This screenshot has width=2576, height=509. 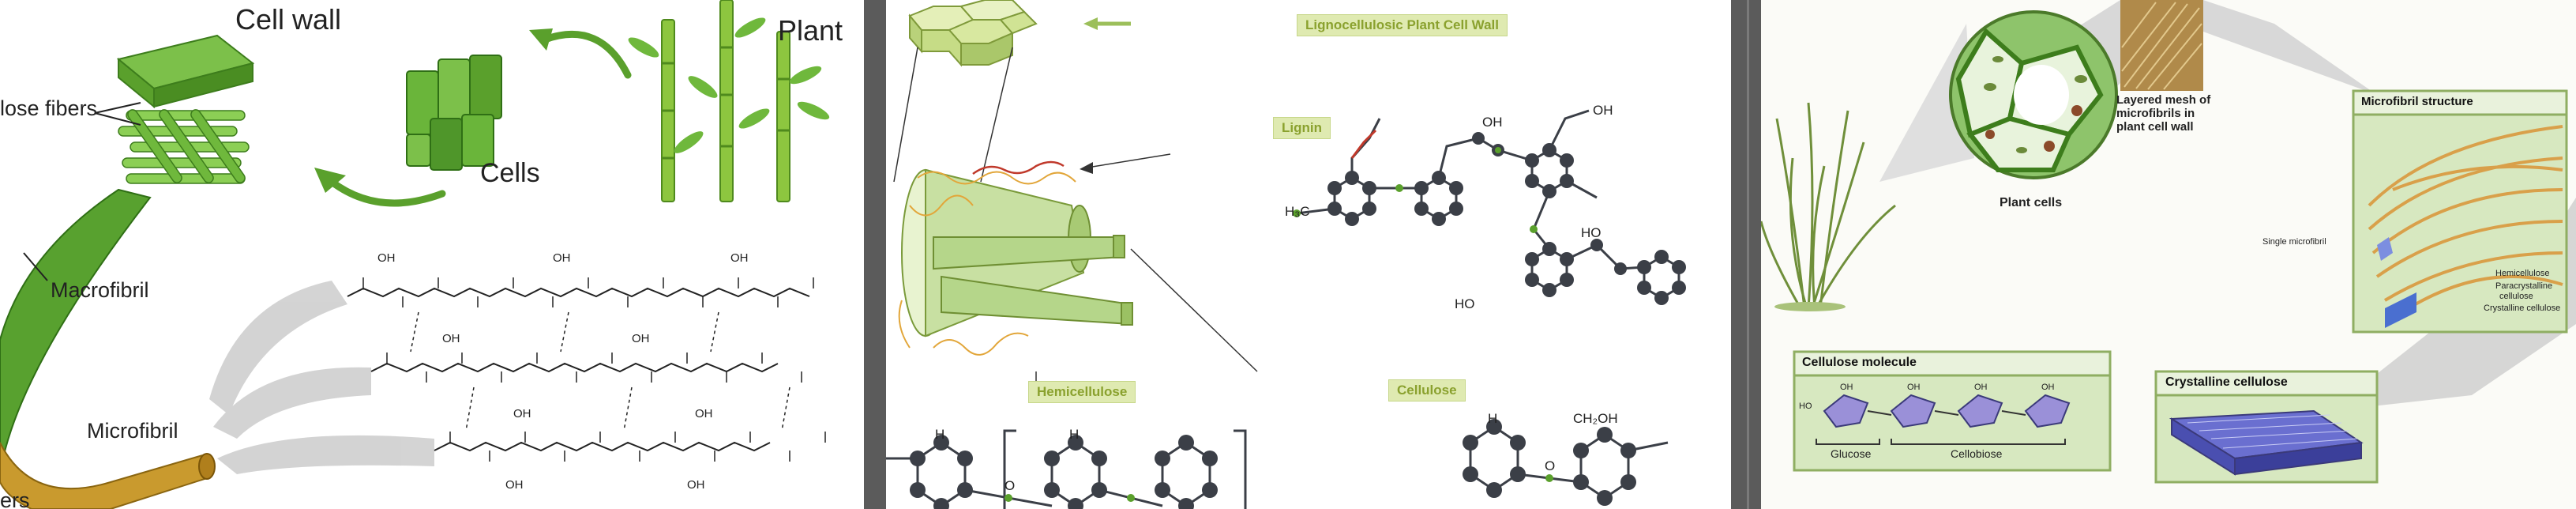 I want to click on cells-block, so click(x=454, y=113).